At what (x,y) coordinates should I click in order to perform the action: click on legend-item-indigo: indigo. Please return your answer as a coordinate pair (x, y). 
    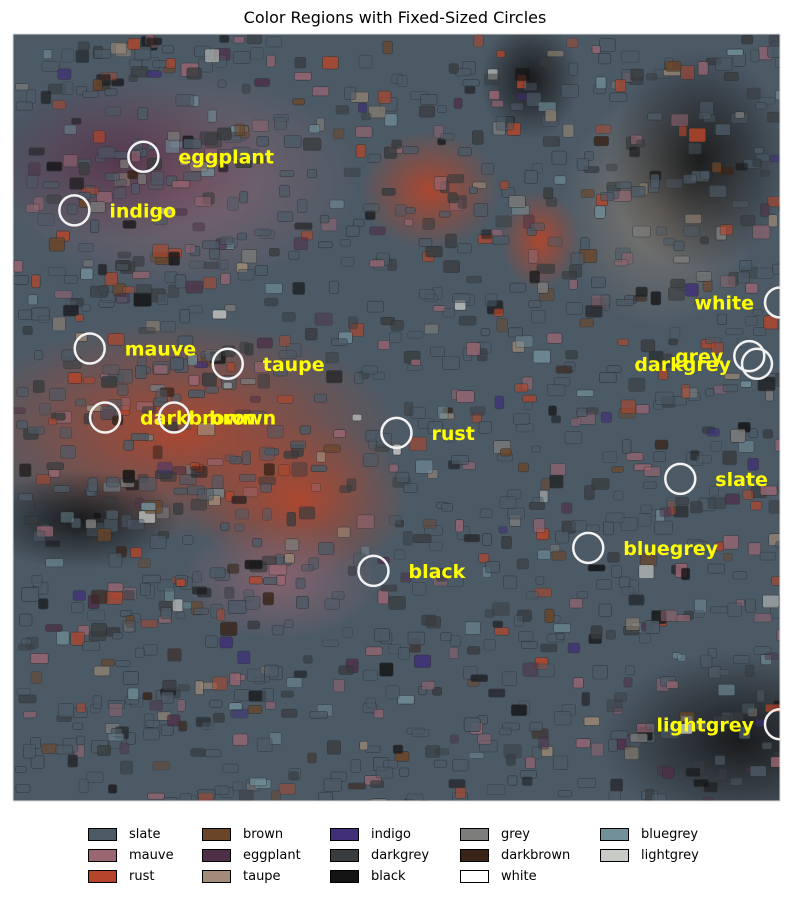
    Looking at the image, I should click on (395, 834).